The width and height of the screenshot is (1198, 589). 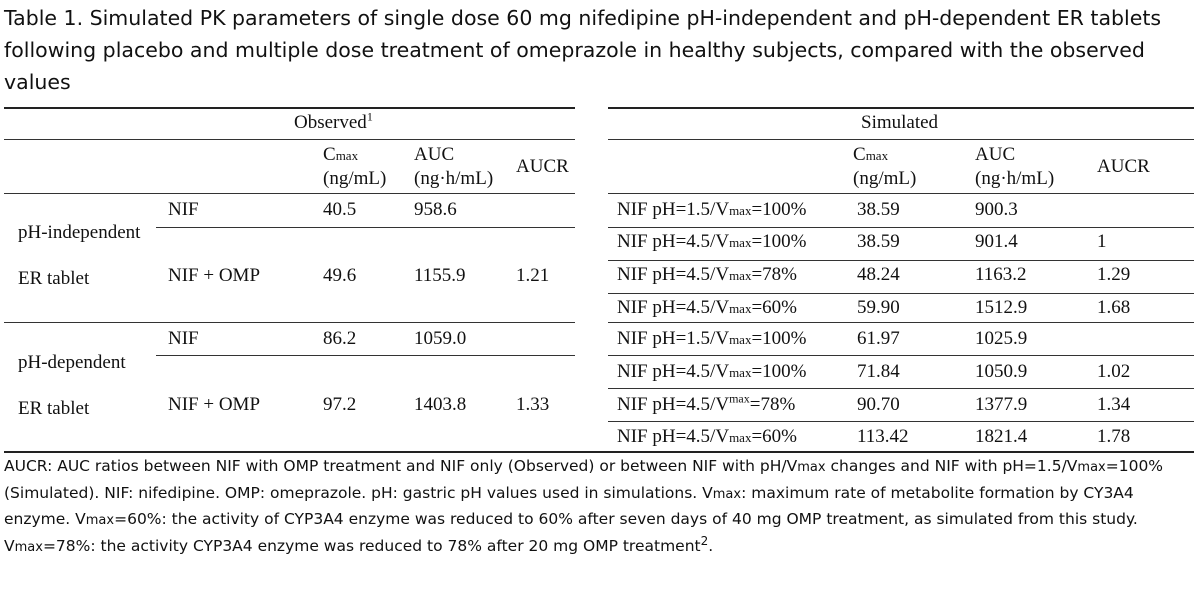 I want to click on footnote-sub-2: max, so click(x=1091, y=467).